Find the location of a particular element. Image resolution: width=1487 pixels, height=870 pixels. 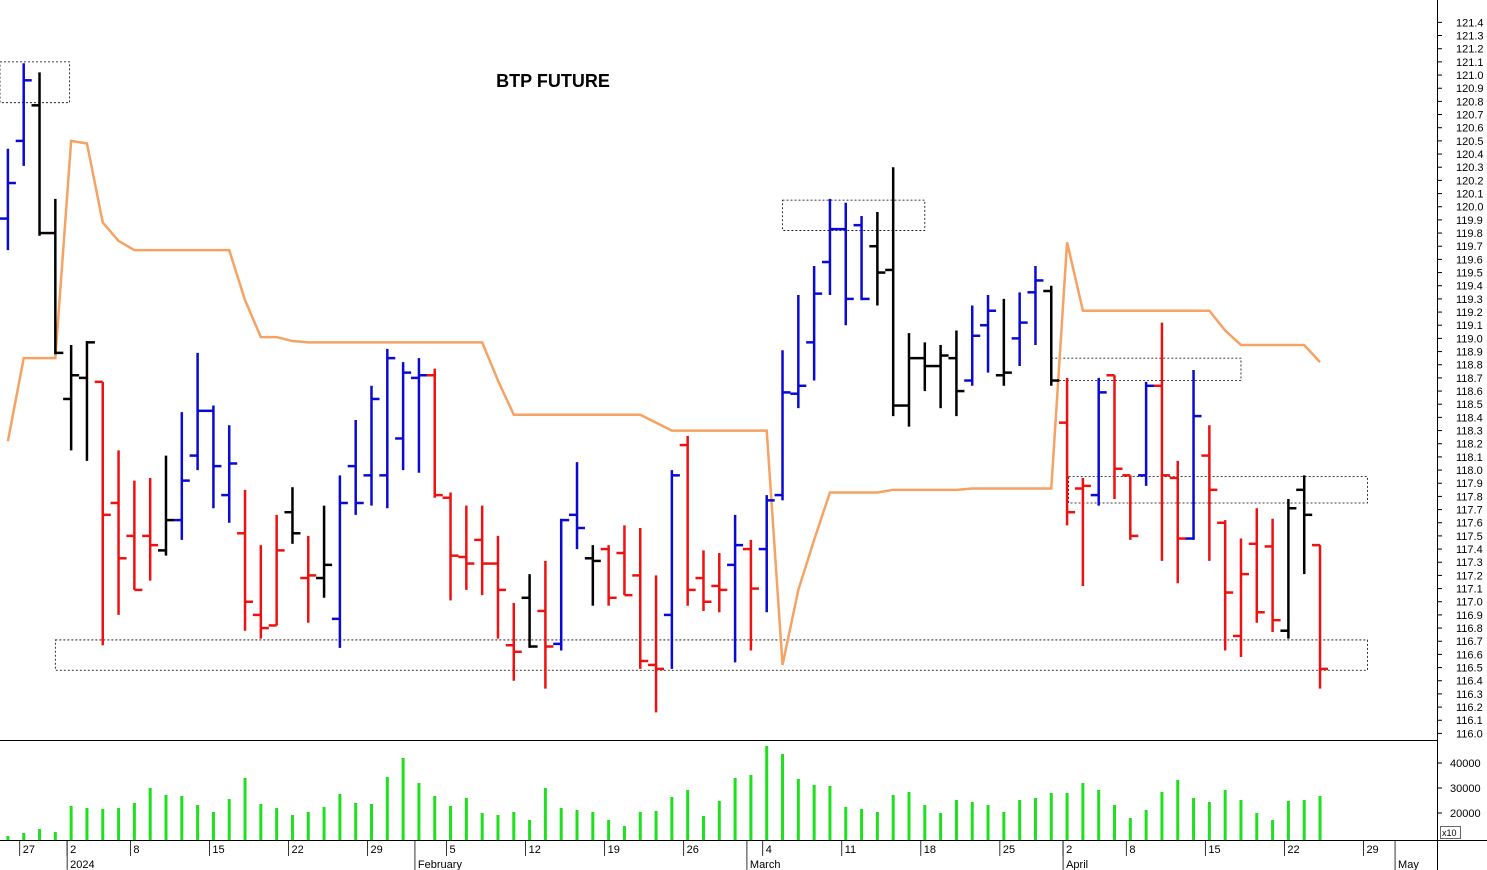

y-tick-label: 119.8 is located at coordinates (1469, 234).